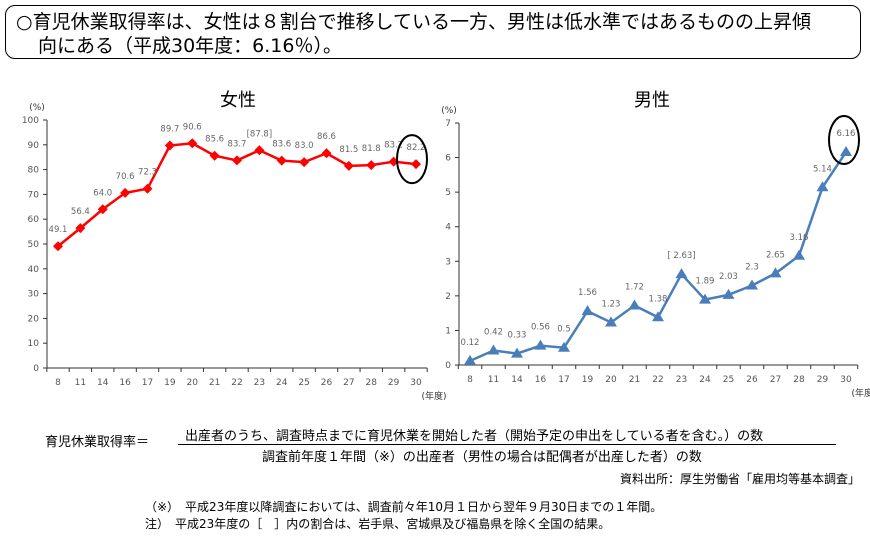  Describe the element at coordinates (634, 288) in the screenshot. I see `data-label: 1.72` at that location.